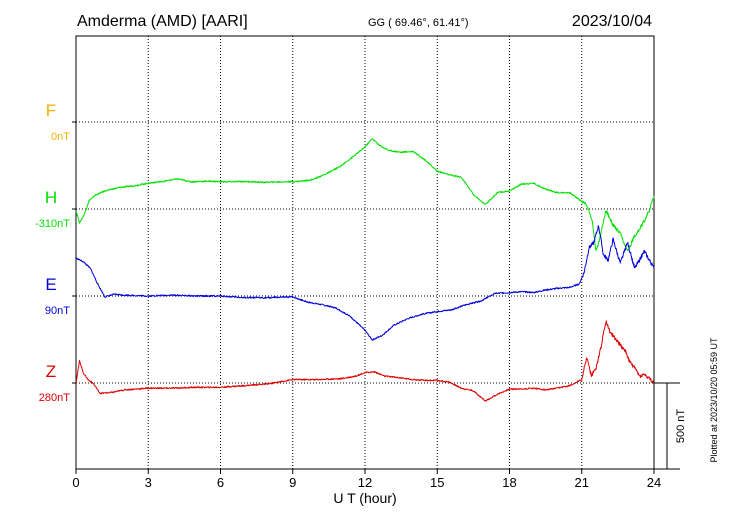 The height and width of the screenshot is (520, 730). I want to click on x-tick-label: 21, so click(582, 482).